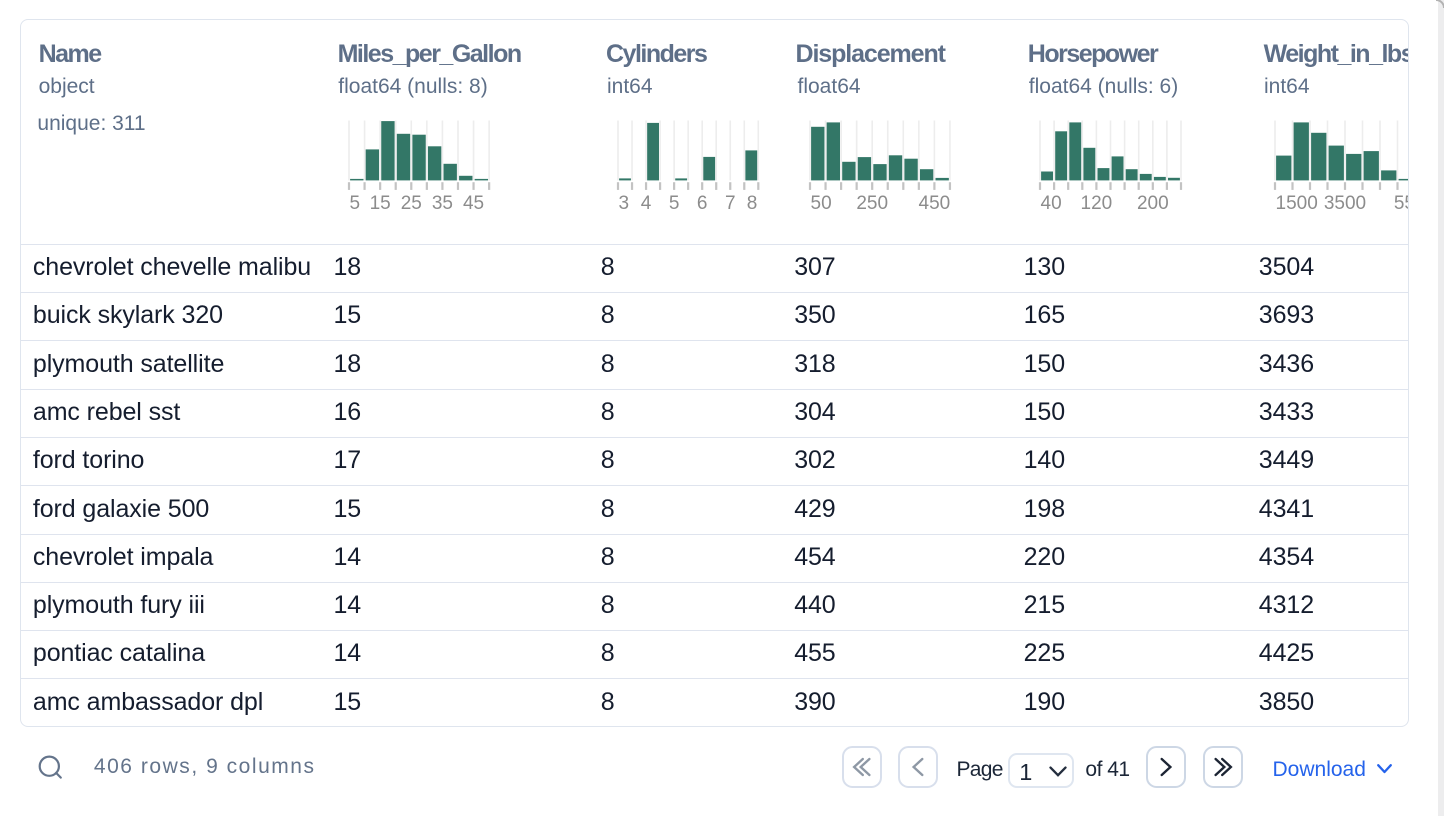 The image size is (1444, 816). I want to click on svg-text: 45, so click(473, 203).